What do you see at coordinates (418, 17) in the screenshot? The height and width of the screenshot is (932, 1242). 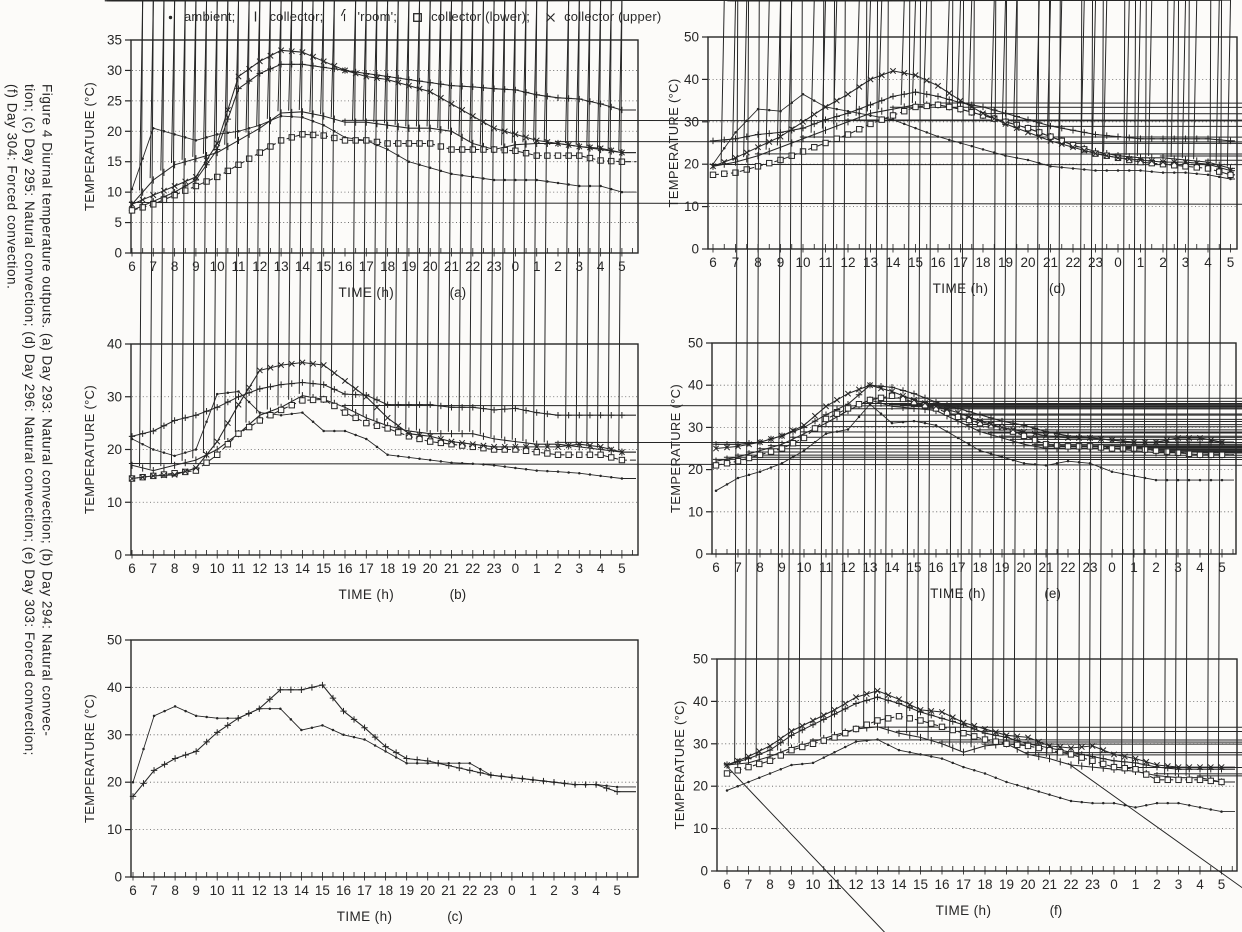 I see `legend-square-icon` at bounding box center [418, 17].